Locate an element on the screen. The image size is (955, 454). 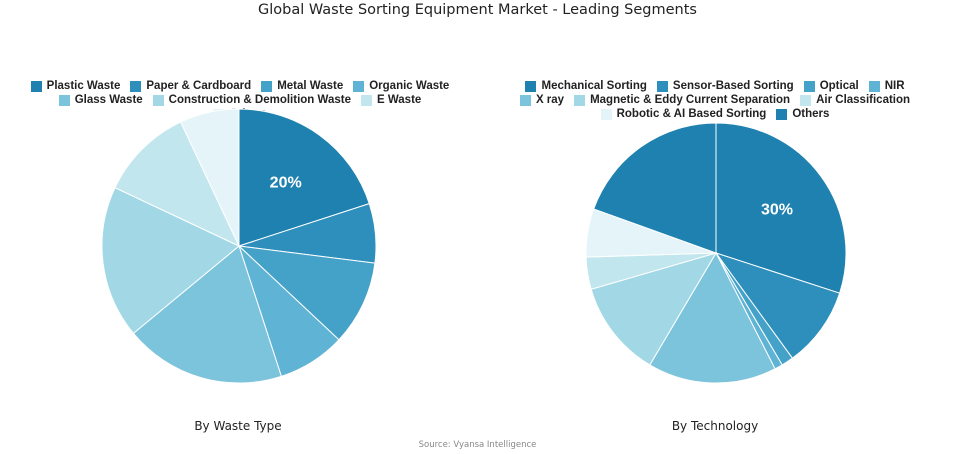
legend-item: Air Classification is located at coordinates (855, 100).